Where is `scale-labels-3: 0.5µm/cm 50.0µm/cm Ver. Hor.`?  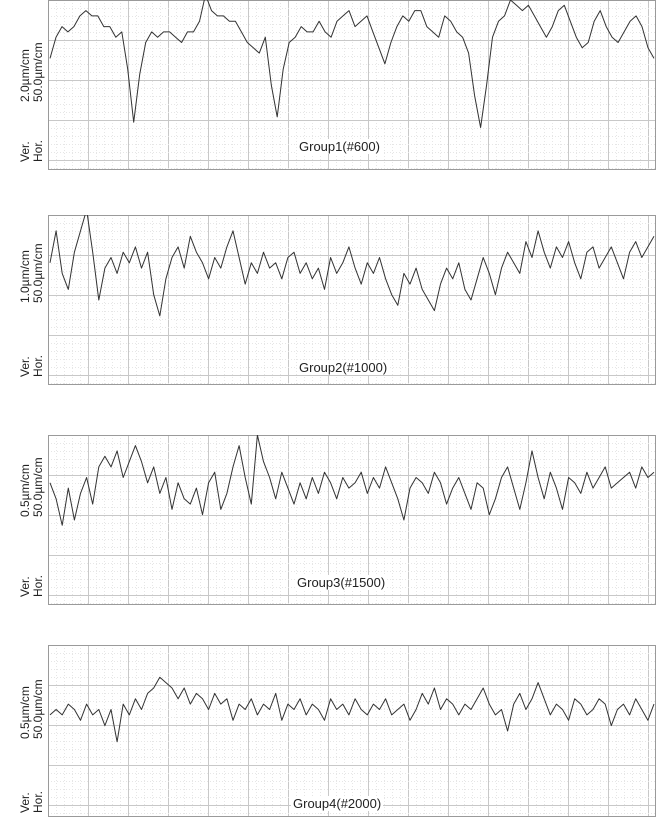 scale-labels-3: 0.5µm/cm 50.0µm/cm Ver. Hor. is located at coordinates (24, 530).